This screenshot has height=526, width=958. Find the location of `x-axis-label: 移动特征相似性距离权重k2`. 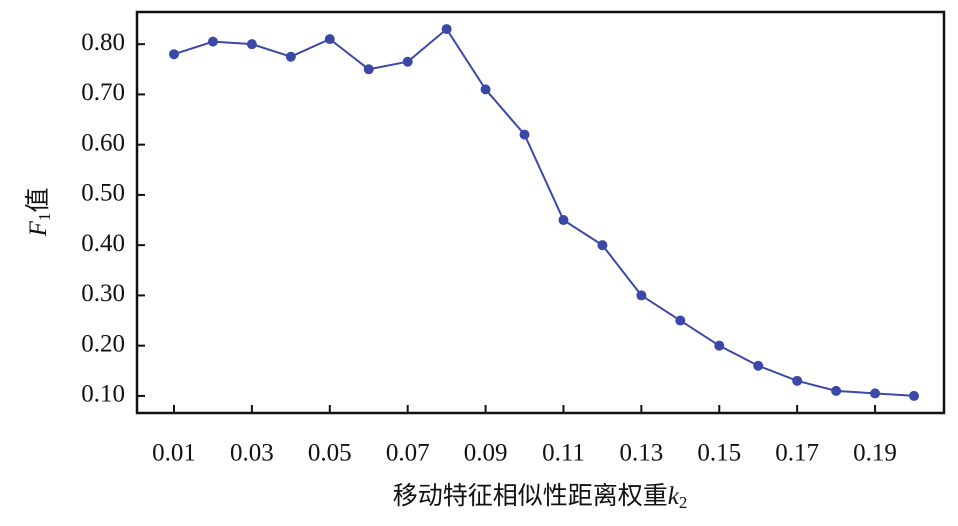

x-axis-label: 移动特征相似性距离权重k2 is located at coordinates (540, 497).